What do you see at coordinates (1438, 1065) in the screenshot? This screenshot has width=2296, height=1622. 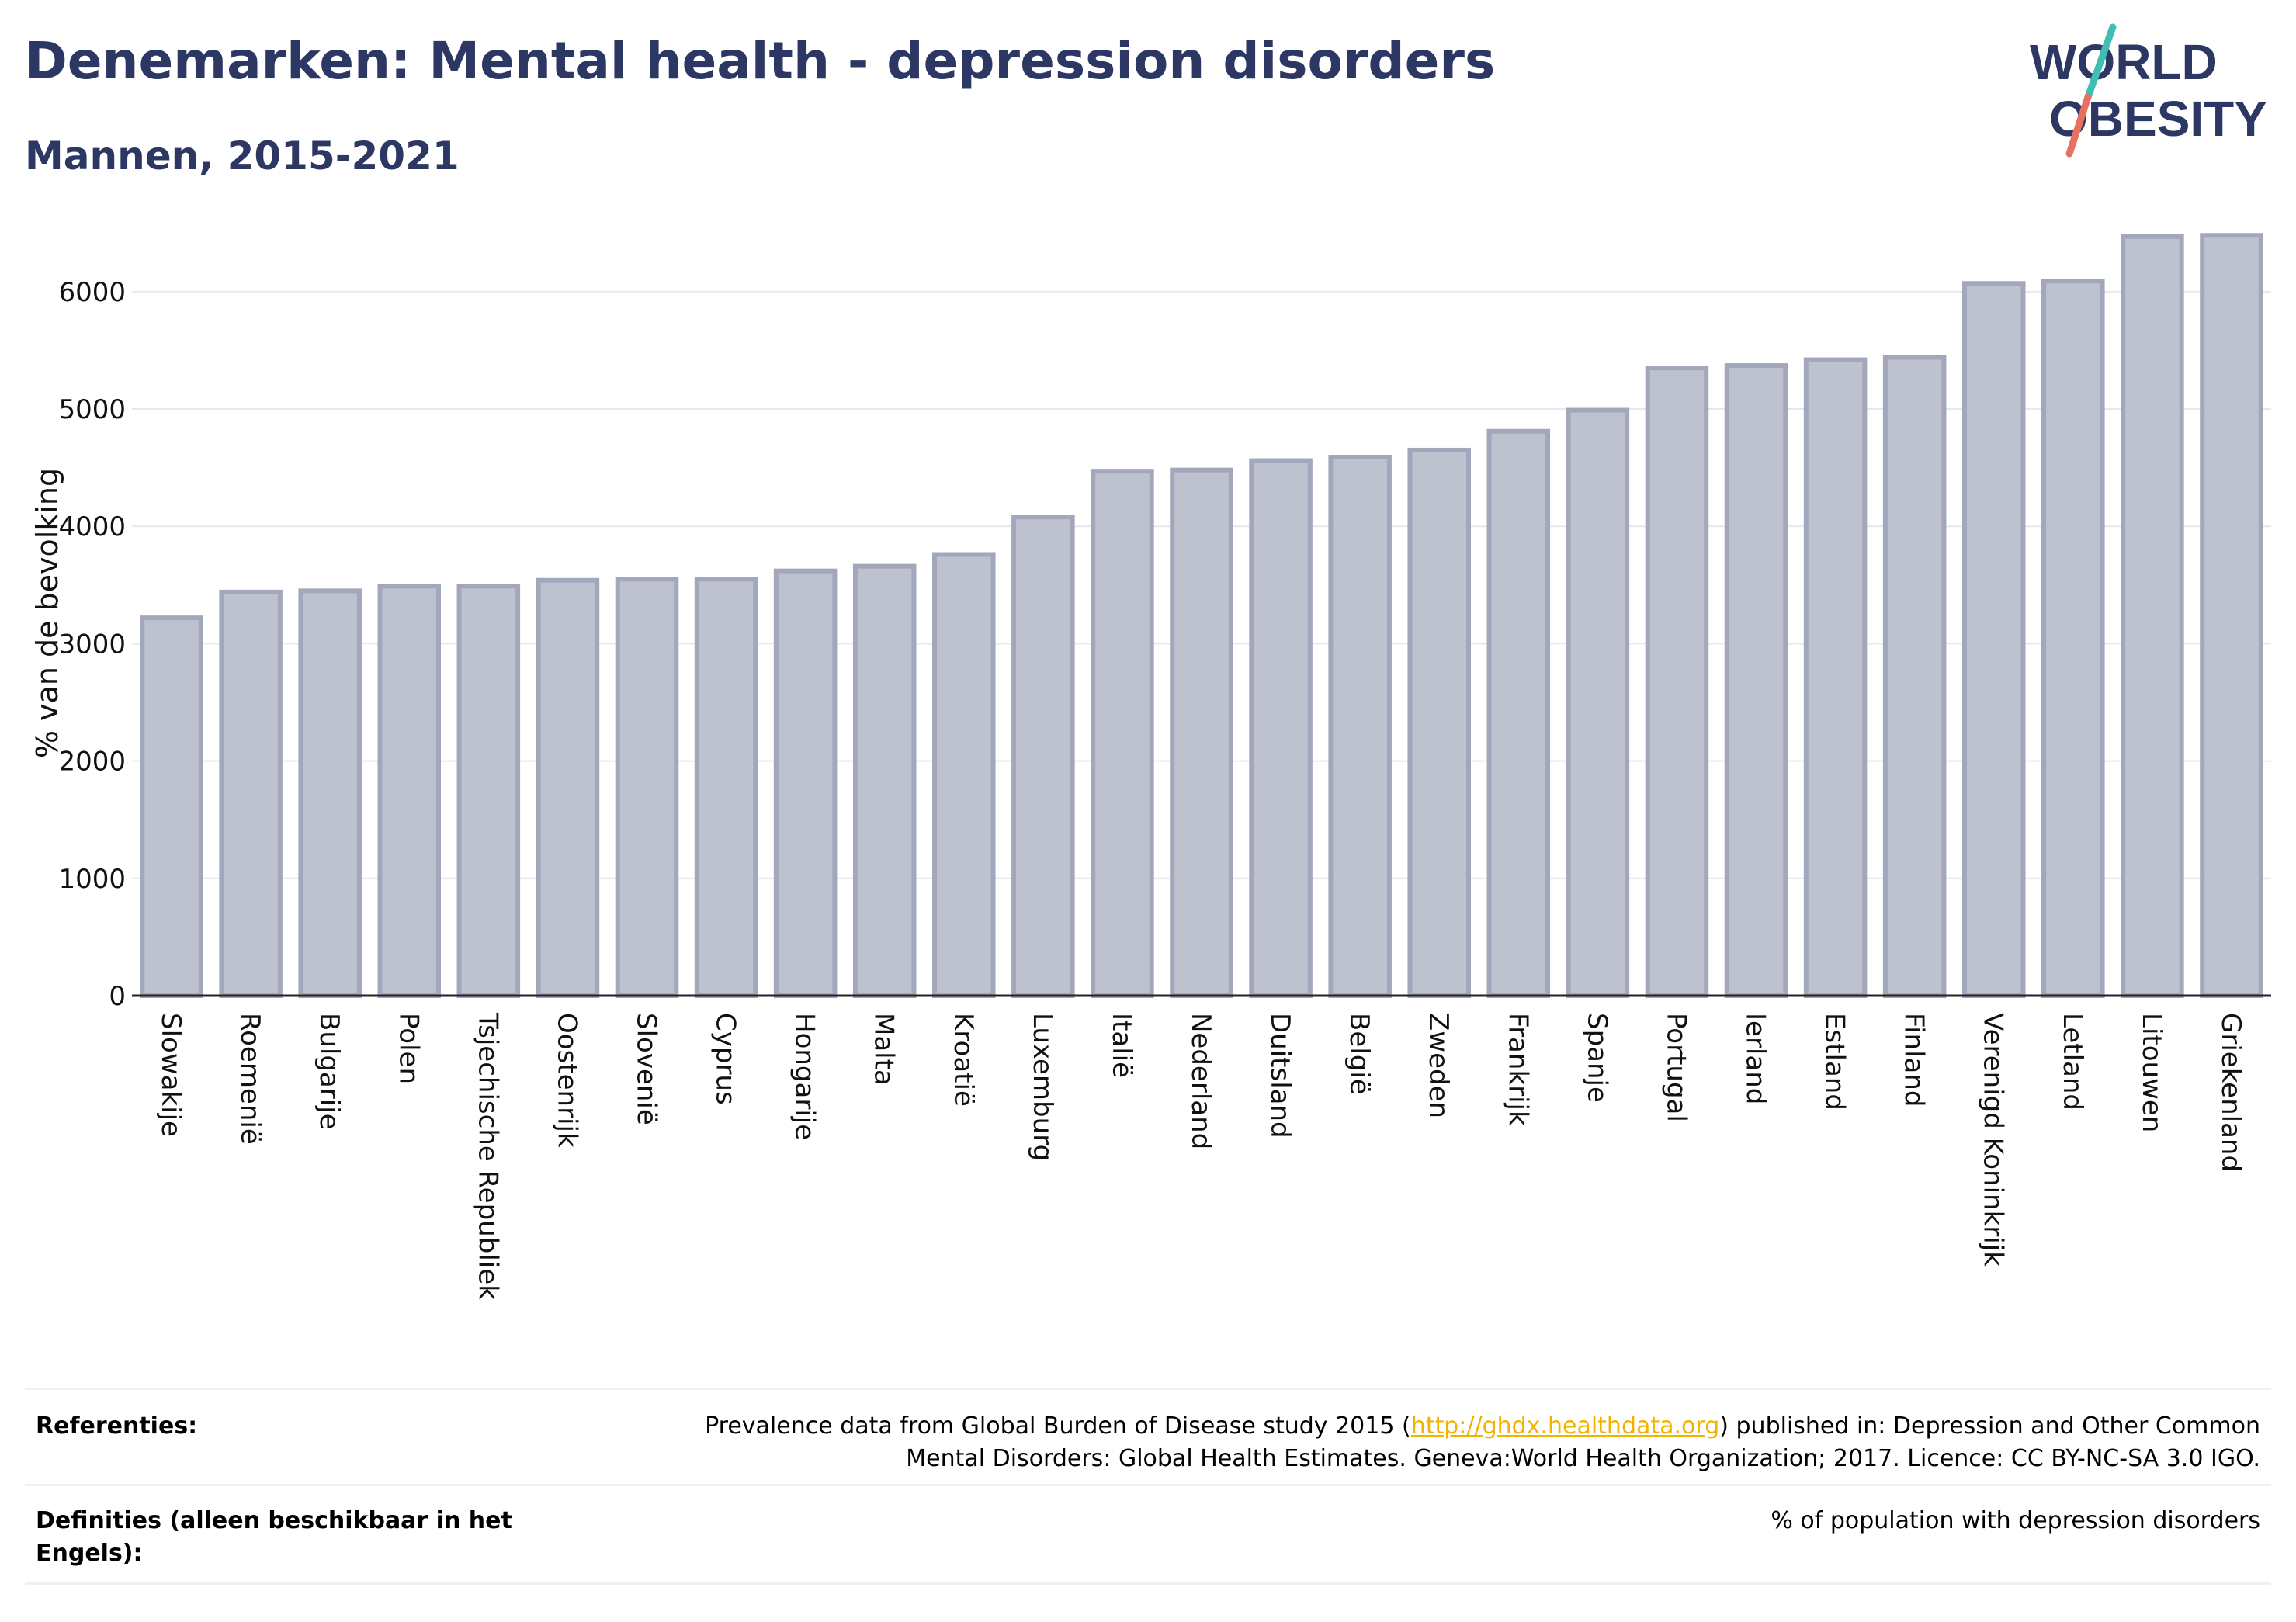 I see `x-tick-label: Zweden` at bounding box center [1438, 1065].